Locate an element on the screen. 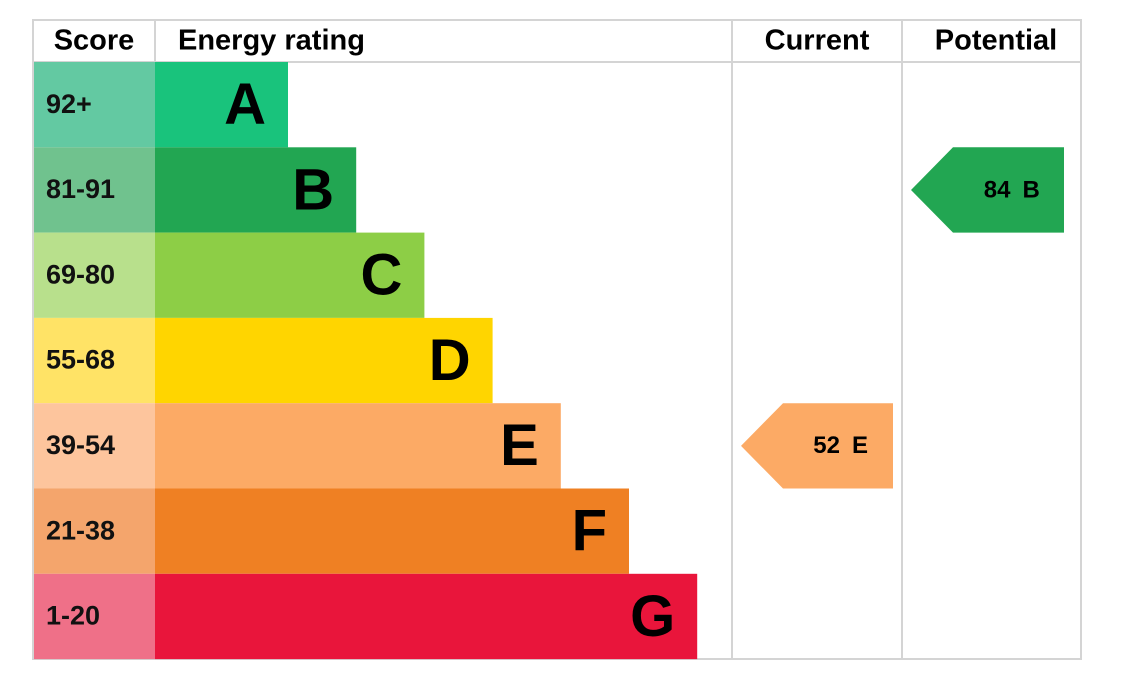 The height and width of the screenshot is (687, 1148). rating-letter: A is located at coordinates (245, 104).